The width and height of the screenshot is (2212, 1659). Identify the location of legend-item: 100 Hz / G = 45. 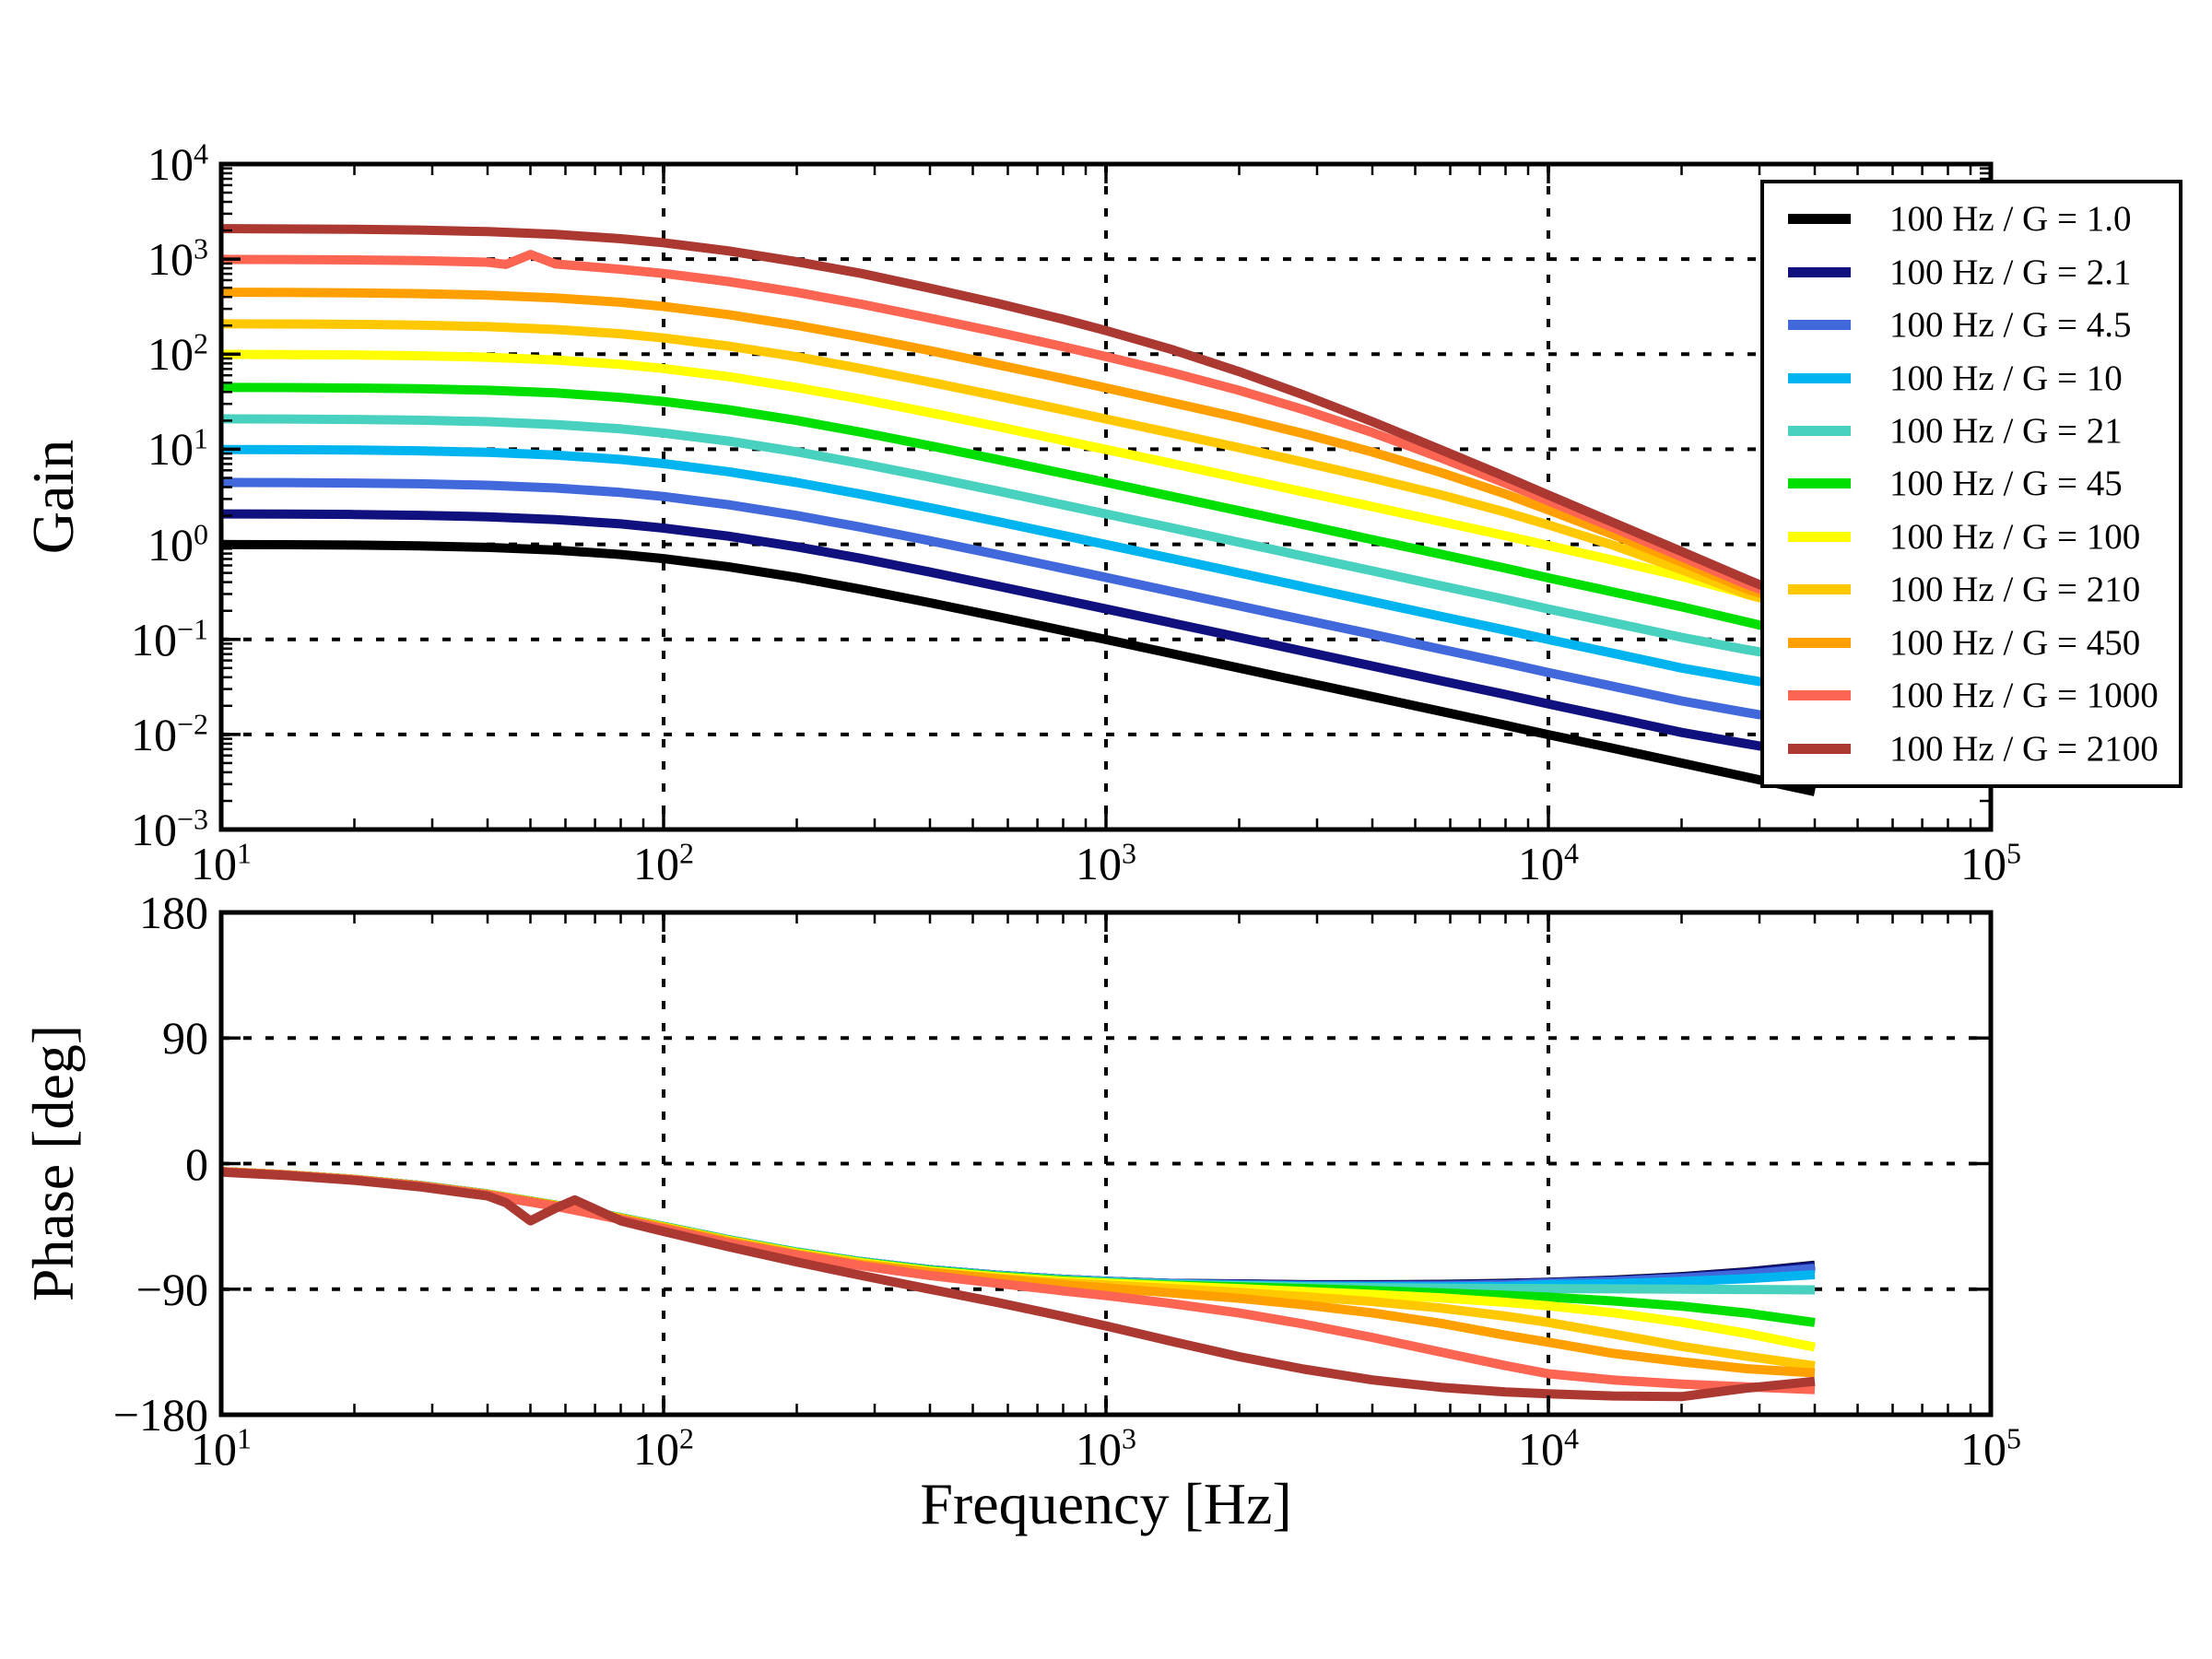
(1971, 483).